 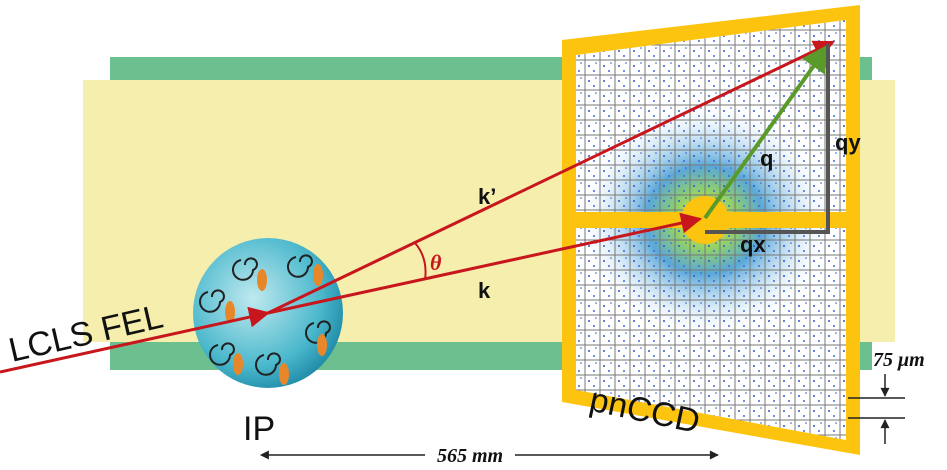 I want to click on particle-tails, so click(x=276, y=324).